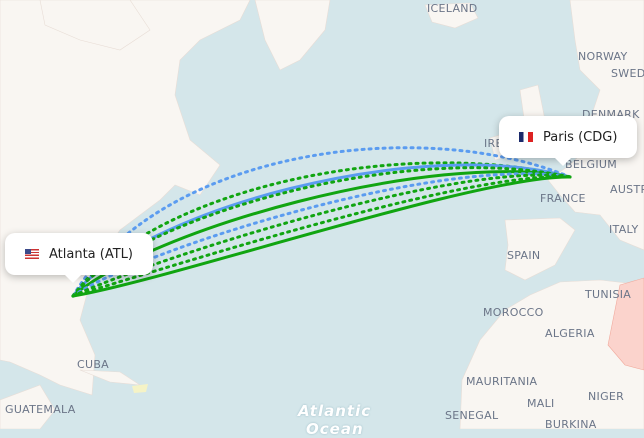 This screenshot has width=644, height=438. I want to click on ocean-label: Ocean, so click(335, 429).